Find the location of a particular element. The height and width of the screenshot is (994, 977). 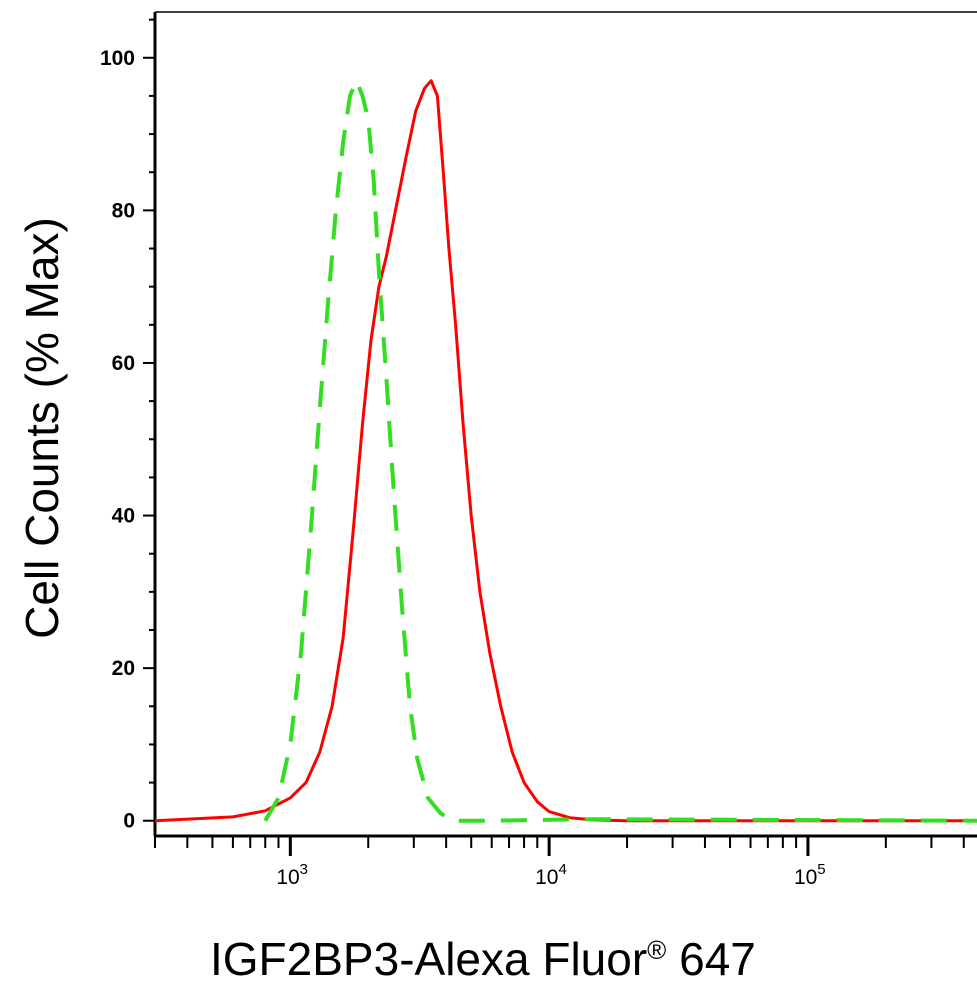

y-tick-label: 60 is located at coordinates (123, 363).